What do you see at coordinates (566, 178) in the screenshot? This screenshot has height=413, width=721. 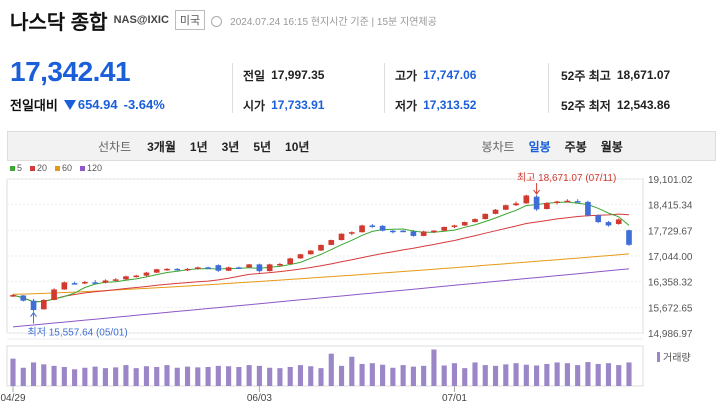 I see `high-annotation: 최고 18,671.07 (07/11)` at bounding box center [566, 178].